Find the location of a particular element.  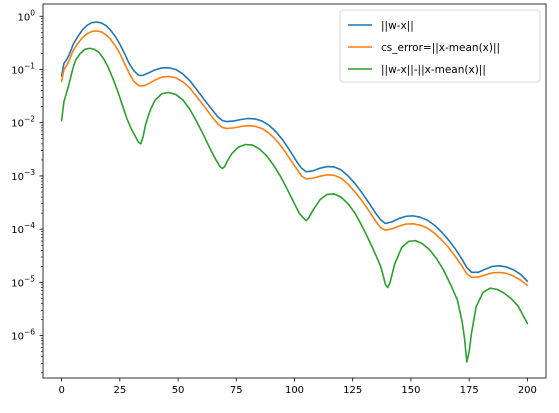

legend-box is located at coordinates (440, 46).